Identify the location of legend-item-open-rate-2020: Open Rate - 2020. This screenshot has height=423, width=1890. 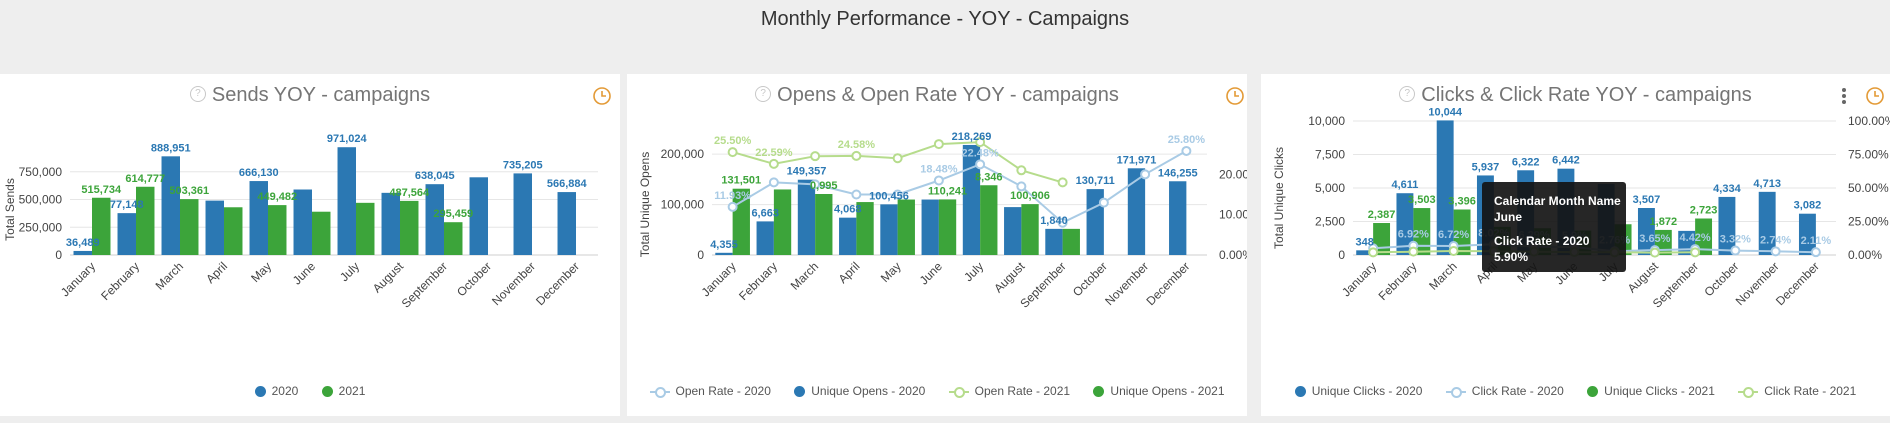
(710, 391).